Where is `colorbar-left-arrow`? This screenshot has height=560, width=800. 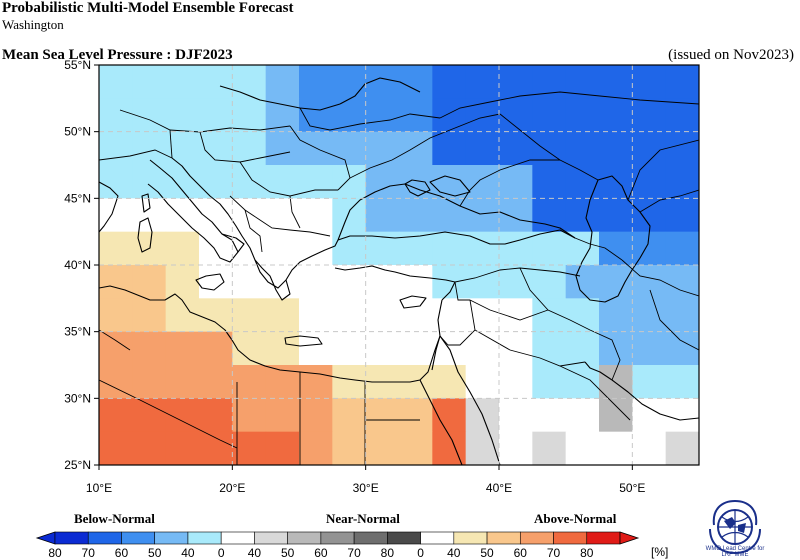 colorbar-left-arrow is located at coordinates (45, 538).